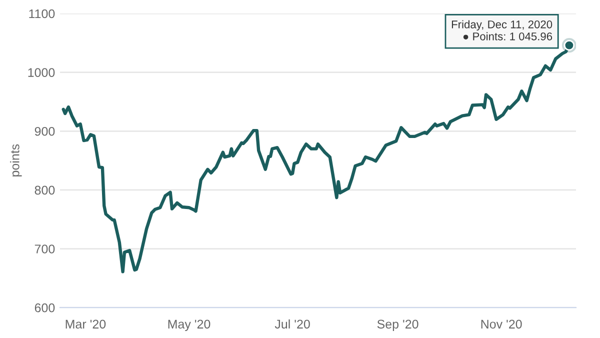 The width and height of the screenshot is (600, 338). Describe the element at coordinates (16, 160) in the screenshot. I see `y-axis-title: points` at that location.